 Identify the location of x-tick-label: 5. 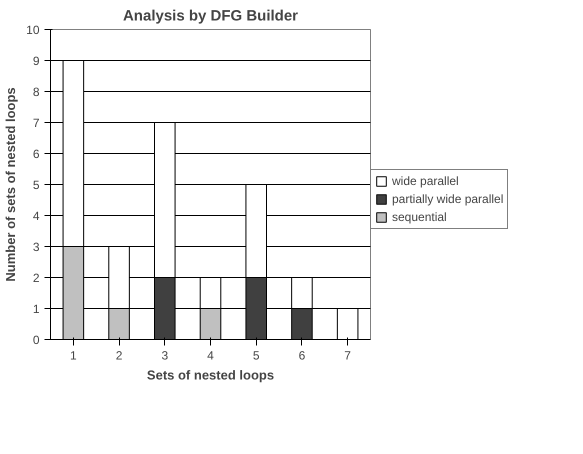
(256, 355).